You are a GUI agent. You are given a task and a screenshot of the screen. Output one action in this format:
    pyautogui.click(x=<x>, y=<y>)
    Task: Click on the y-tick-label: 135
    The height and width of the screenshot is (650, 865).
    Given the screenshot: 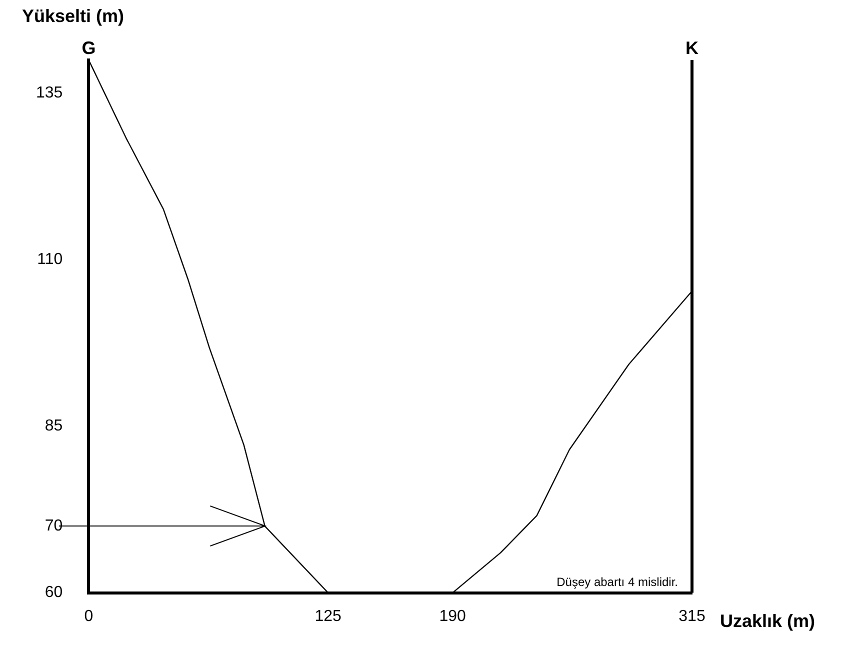 What is the action you would take?
    pyautogui.click(x=49, y=93)
    